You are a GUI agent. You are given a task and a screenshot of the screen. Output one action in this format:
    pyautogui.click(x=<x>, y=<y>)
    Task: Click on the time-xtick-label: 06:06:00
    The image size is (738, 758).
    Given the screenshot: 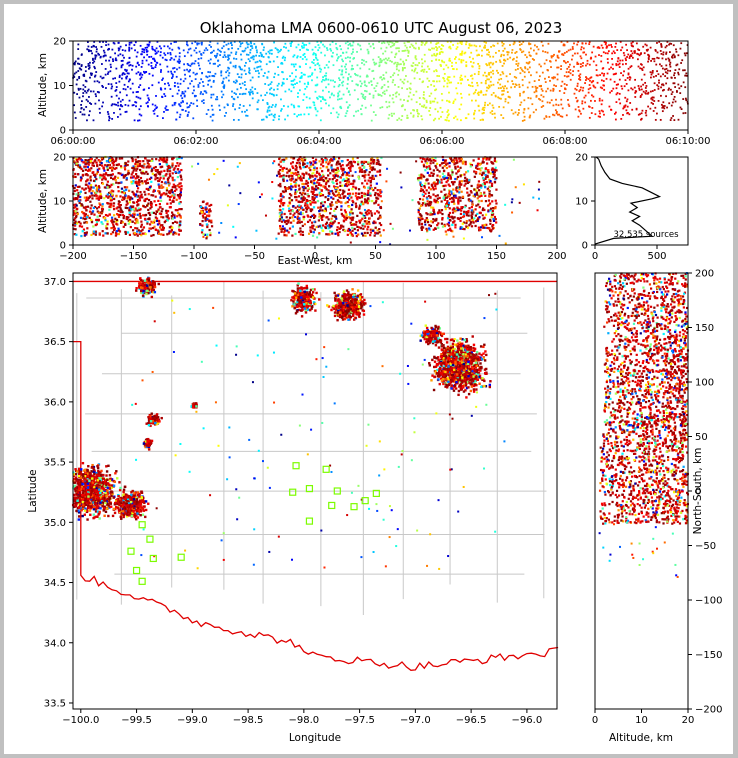 What is the action you would take?
    pyautogui.click(x=442, y=141)
    